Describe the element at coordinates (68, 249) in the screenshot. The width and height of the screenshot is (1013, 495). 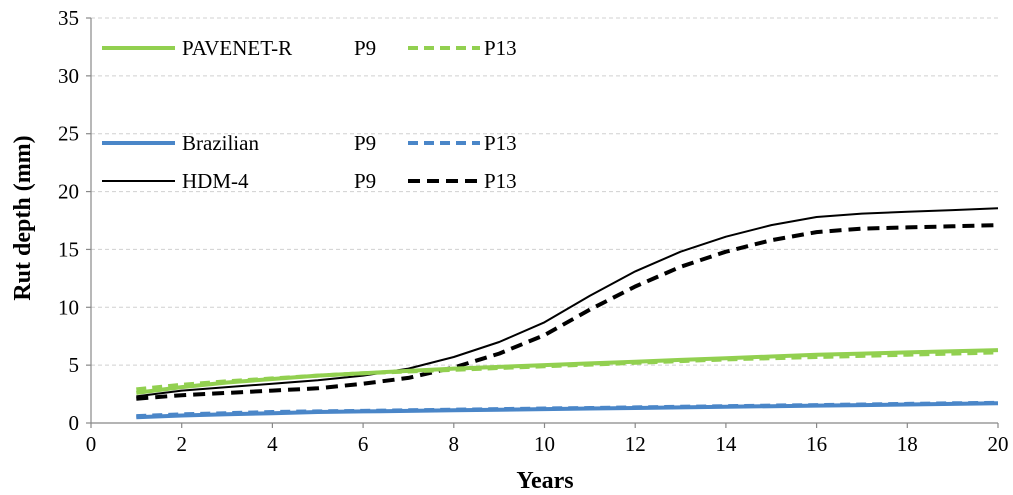
I see `y-tick-label: 15` at that location.